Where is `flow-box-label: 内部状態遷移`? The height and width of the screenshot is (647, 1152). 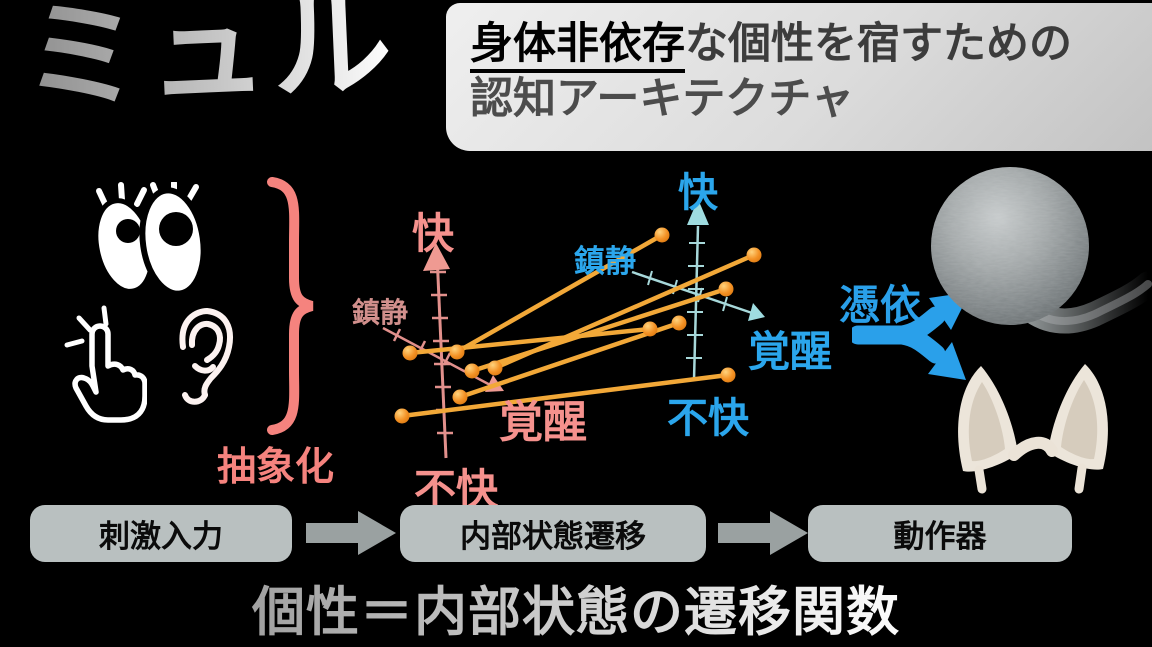
flow-box-label: 内部状態遷移 is located at coordinates (553, 536).